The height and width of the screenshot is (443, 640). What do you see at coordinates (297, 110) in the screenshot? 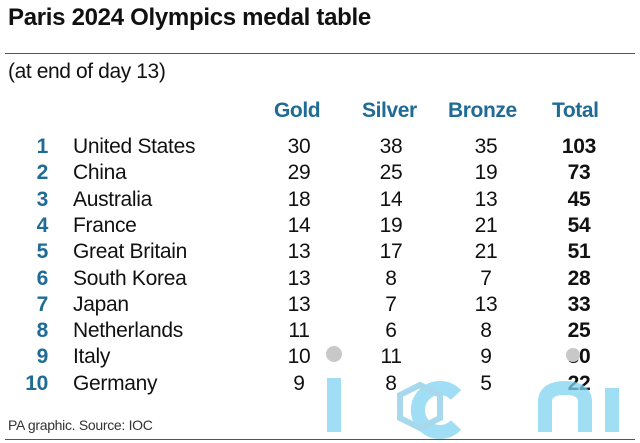
I see `header-gold: Gold` at bounding box center [297, 110].